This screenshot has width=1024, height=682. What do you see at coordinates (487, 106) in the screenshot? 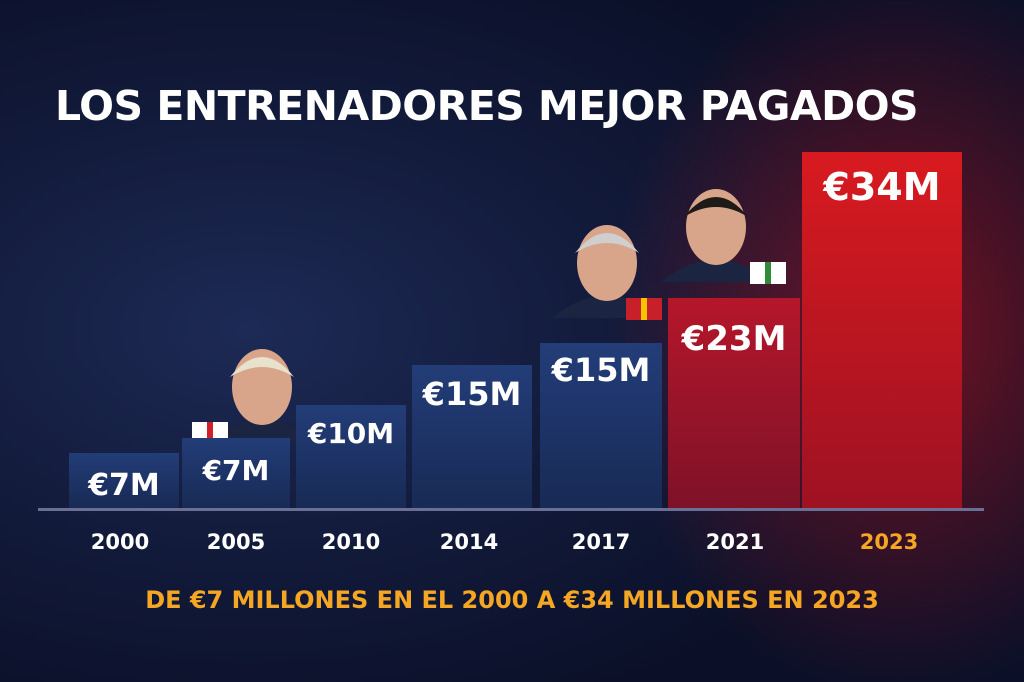
I see `chart-title: LOS ENTRENADORES MEJOR PAGADOS` at bounding box center [487, 106].